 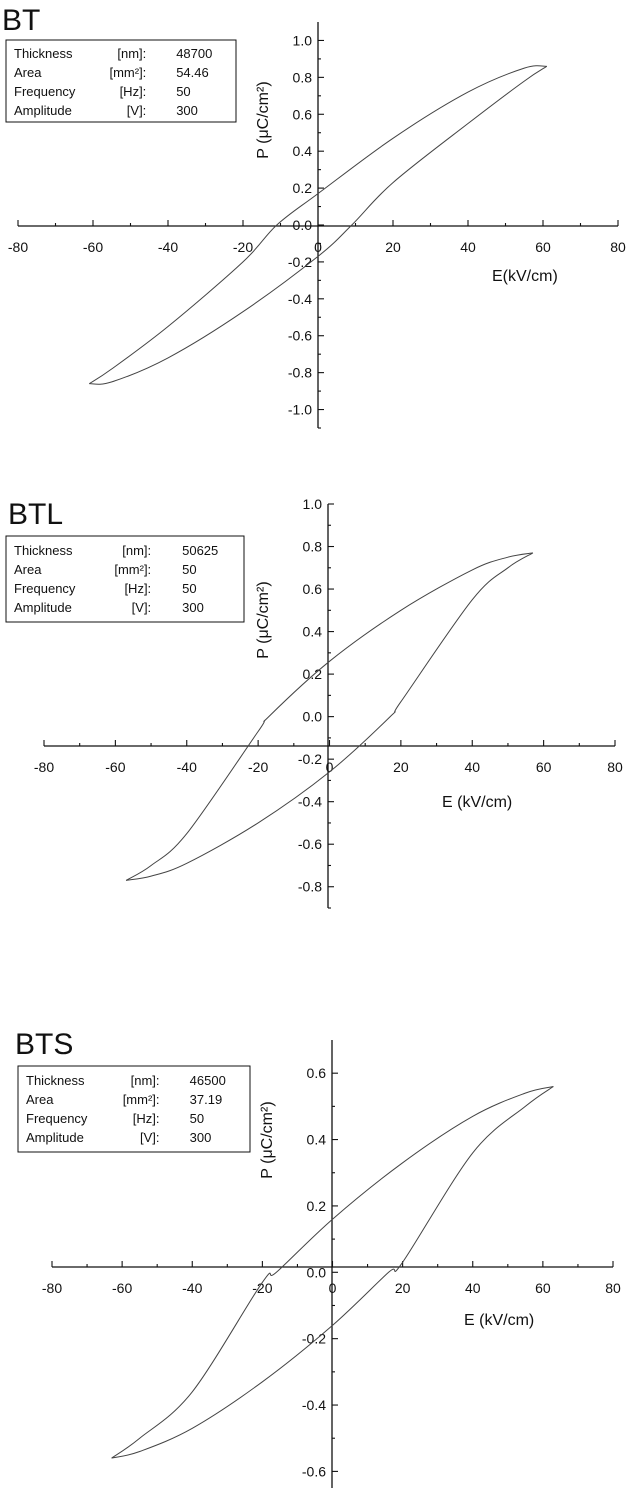 What do you see at coordinates (35, 514) in the screenshot?
I see `panel-title: BTL` at bounding box center [35, 514].